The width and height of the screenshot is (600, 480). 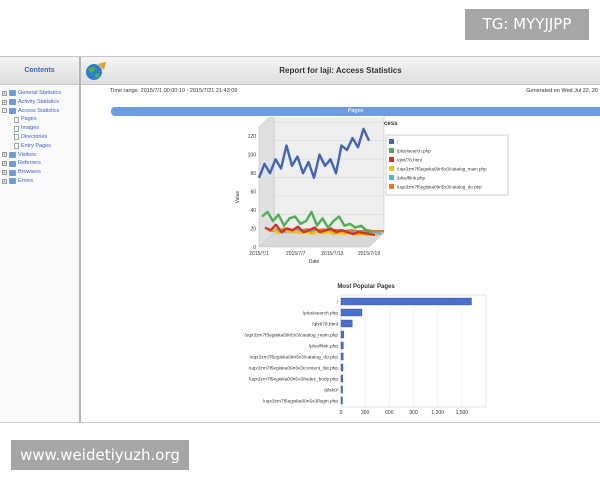 I want to click on page-title: Report for laji: Access Statistics, so click(x=340, y=70).